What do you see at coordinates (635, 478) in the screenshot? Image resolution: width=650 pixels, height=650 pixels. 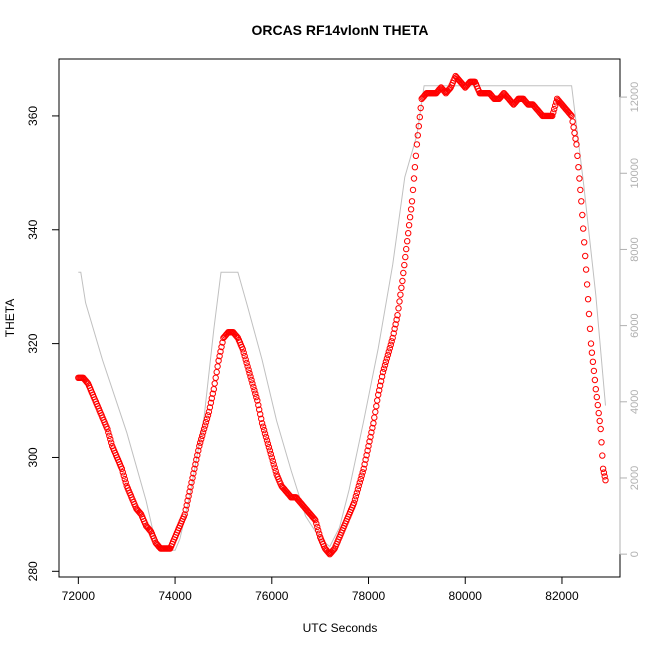 I see `y2-tick-label: 2000` at bounding box center [635, 478].